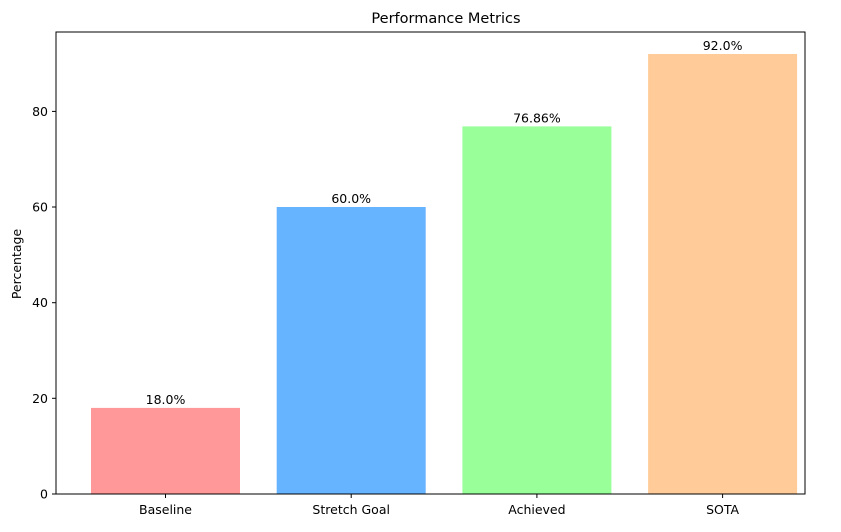  What do you see at coordinates (40, 302) in the screenshot?
I see `y-tick-label: 40` at bounding box center [40, 302].